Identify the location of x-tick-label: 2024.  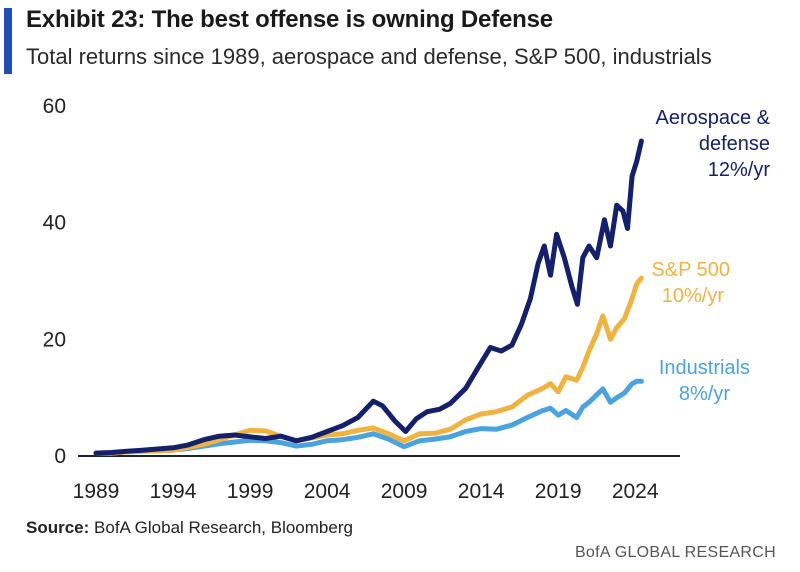
(635, 491).